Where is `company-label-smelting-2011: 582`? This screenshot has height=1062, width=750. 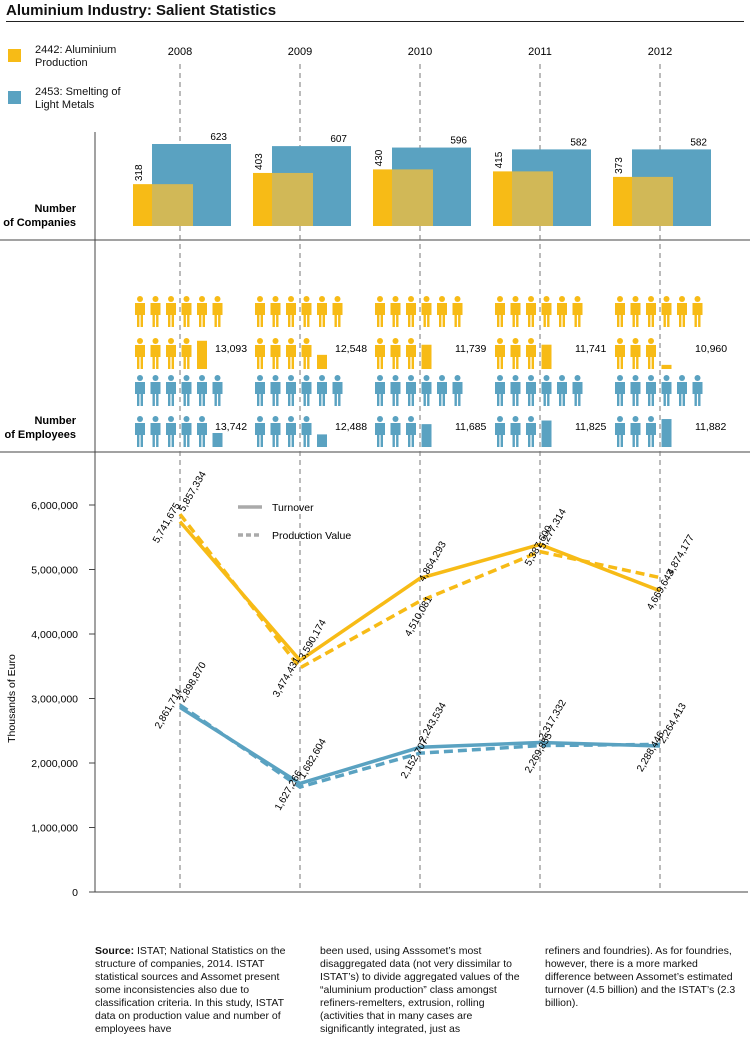 company-label-smelting-2011: 582 is located at coordinates (578, 142).